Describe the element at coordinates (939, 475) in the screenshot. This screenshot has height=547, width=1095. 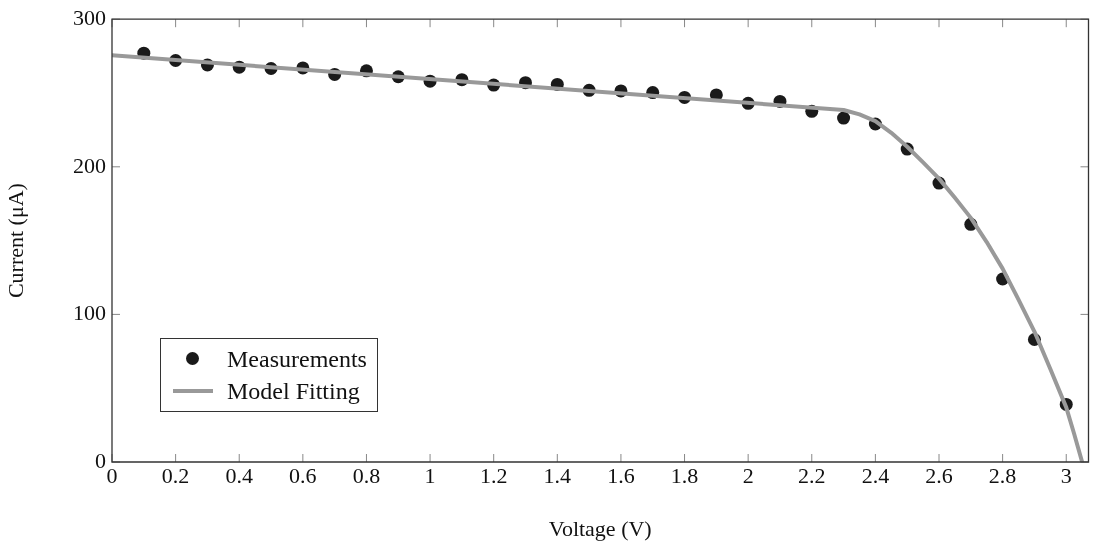
I see `x-tick-label: 2.6` at that location.